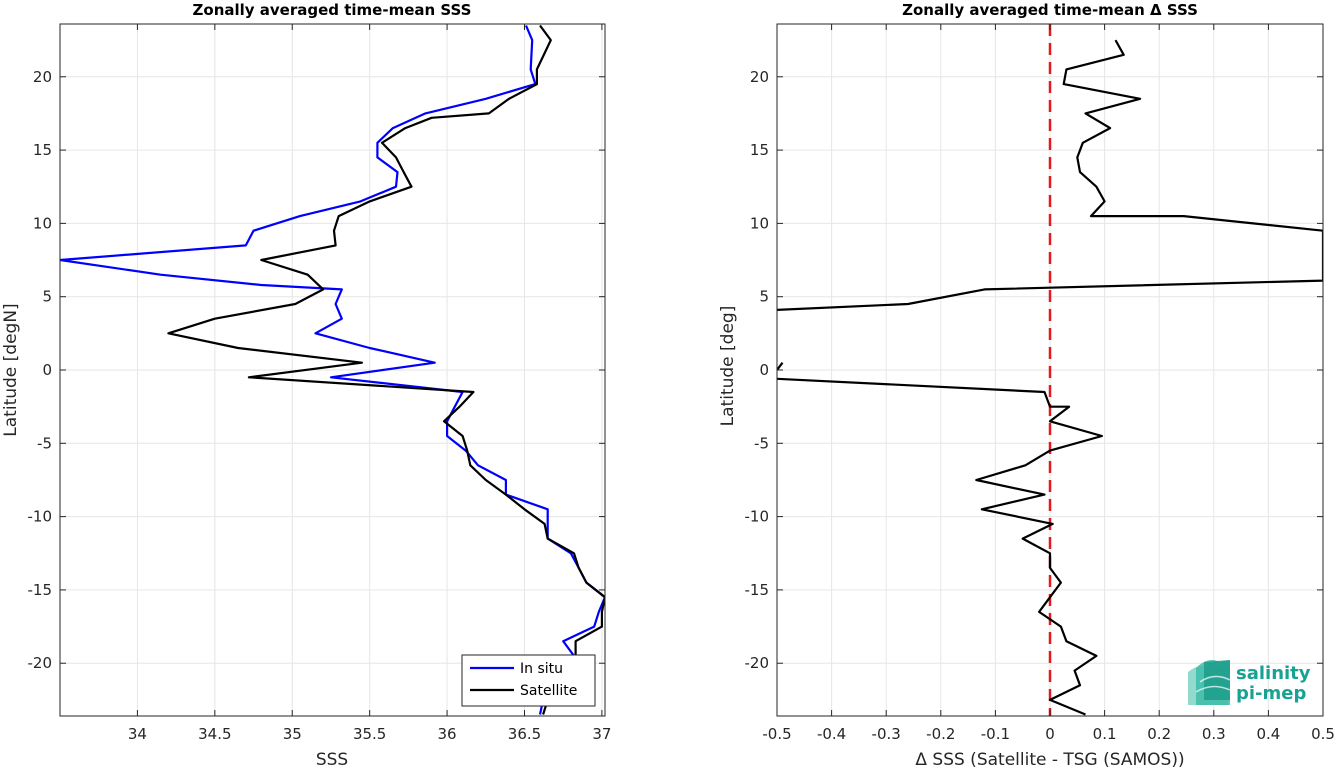 The width and height of the screenshot is (1336, 769). Describe the element at coordinates (764, 370) in the screenshot. I see `right-y-tick-label: 0` at that location.